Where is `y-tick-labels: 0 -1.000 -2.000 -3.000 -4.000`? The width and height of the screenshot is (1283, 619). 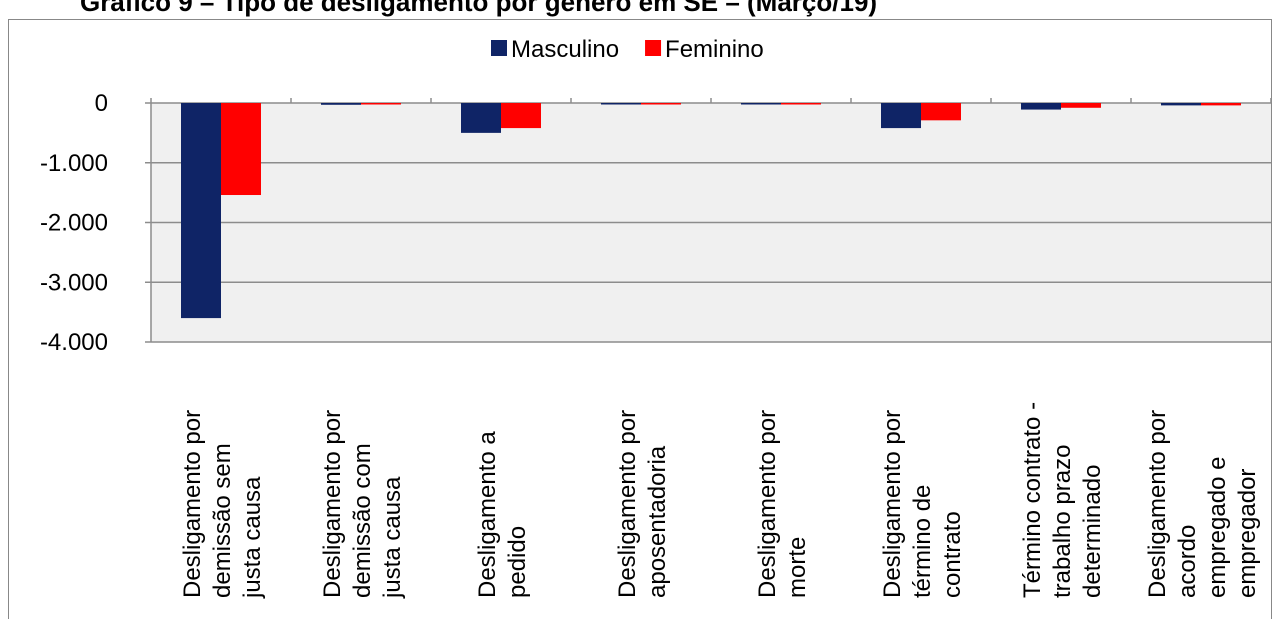 y-tick-labels: 0 -1.000 -2.000 -3.000 -4.000 is located at coordinates (74, 223).